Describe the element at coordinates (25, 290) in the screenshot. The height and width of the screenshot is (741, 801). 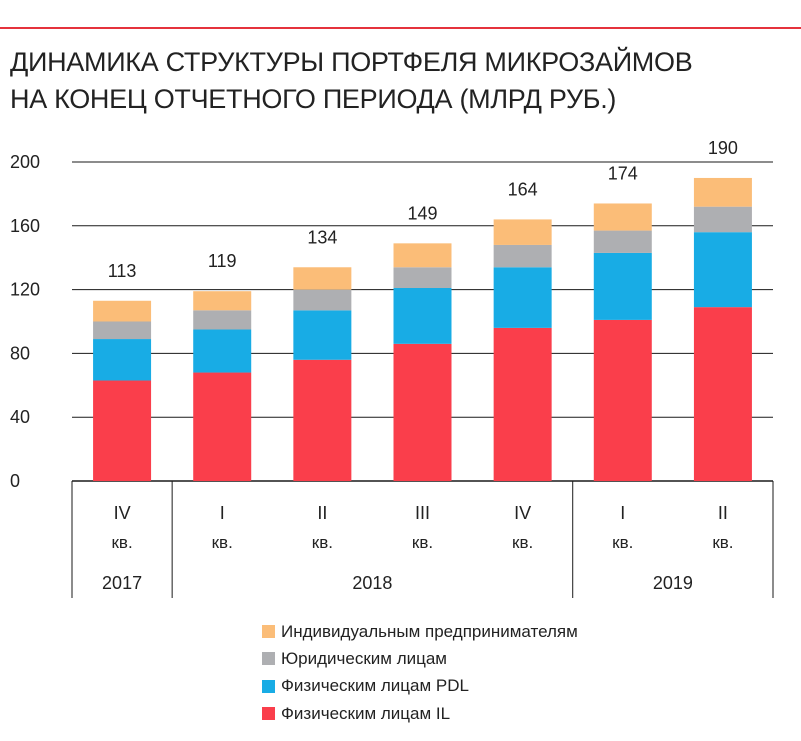
I see `y-tick-label-120: 120` at that location.